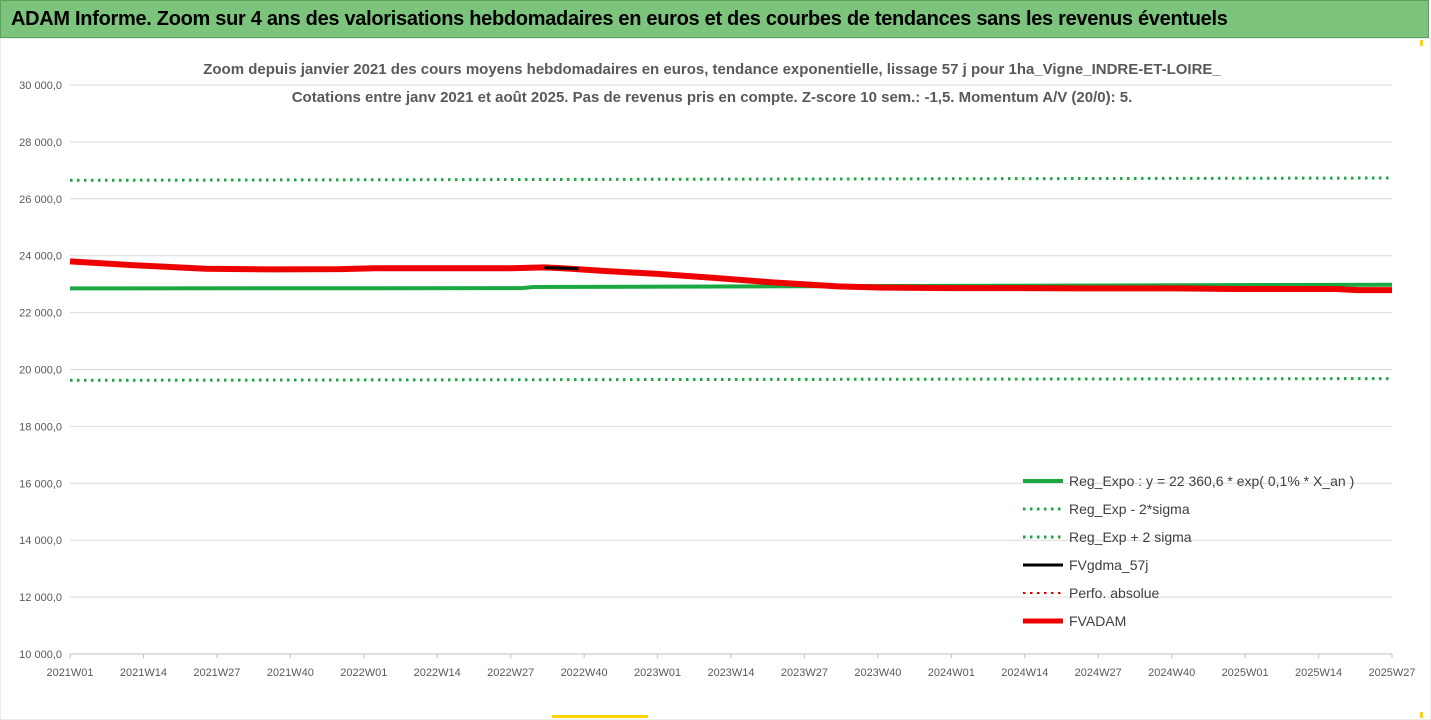  I want to click on y-tick-label: 18 000,0, so click(40, 427).